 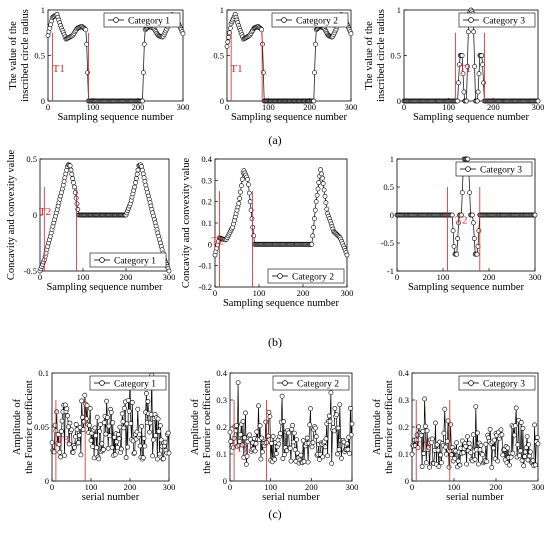 What do you see at coordinates (206, 202) in the screenshot?
I see `y-tick-label: 0.2` at bounding box center [206, 202].